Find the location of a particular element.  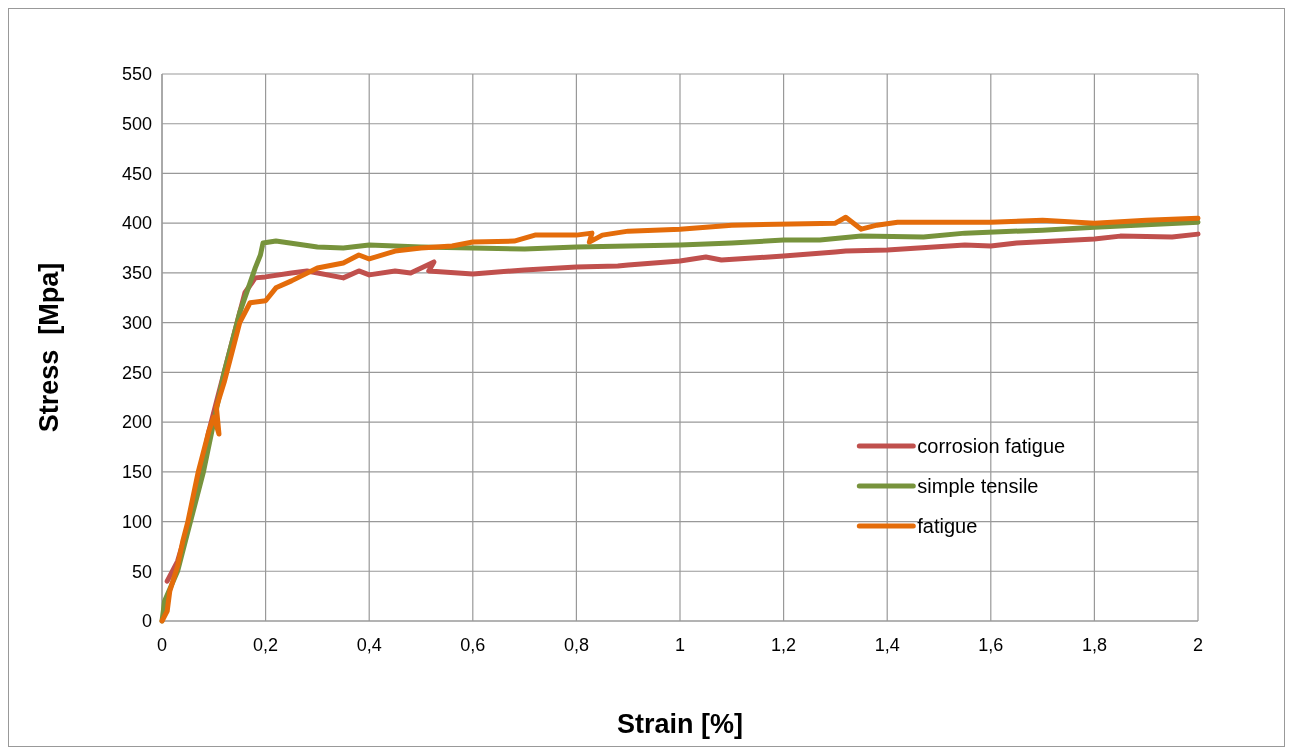

y-tick-label: 350 is located at coordinates (136, 273).